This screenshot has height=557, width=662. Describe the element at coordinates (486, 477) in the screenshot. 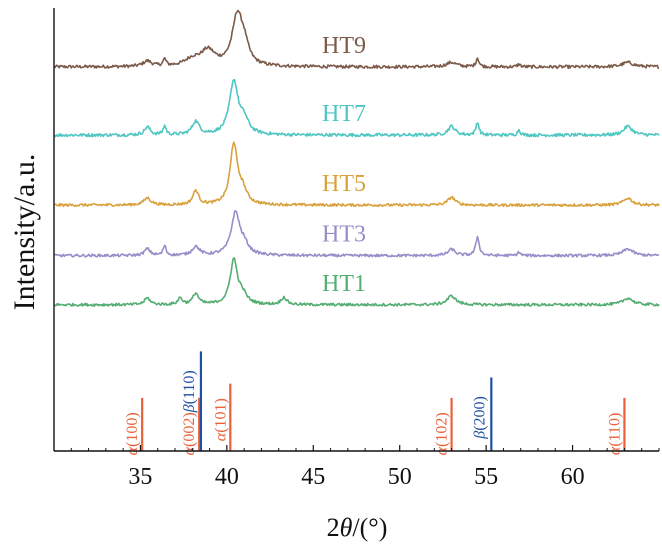

I see `x-tick-label: 55` at that location.